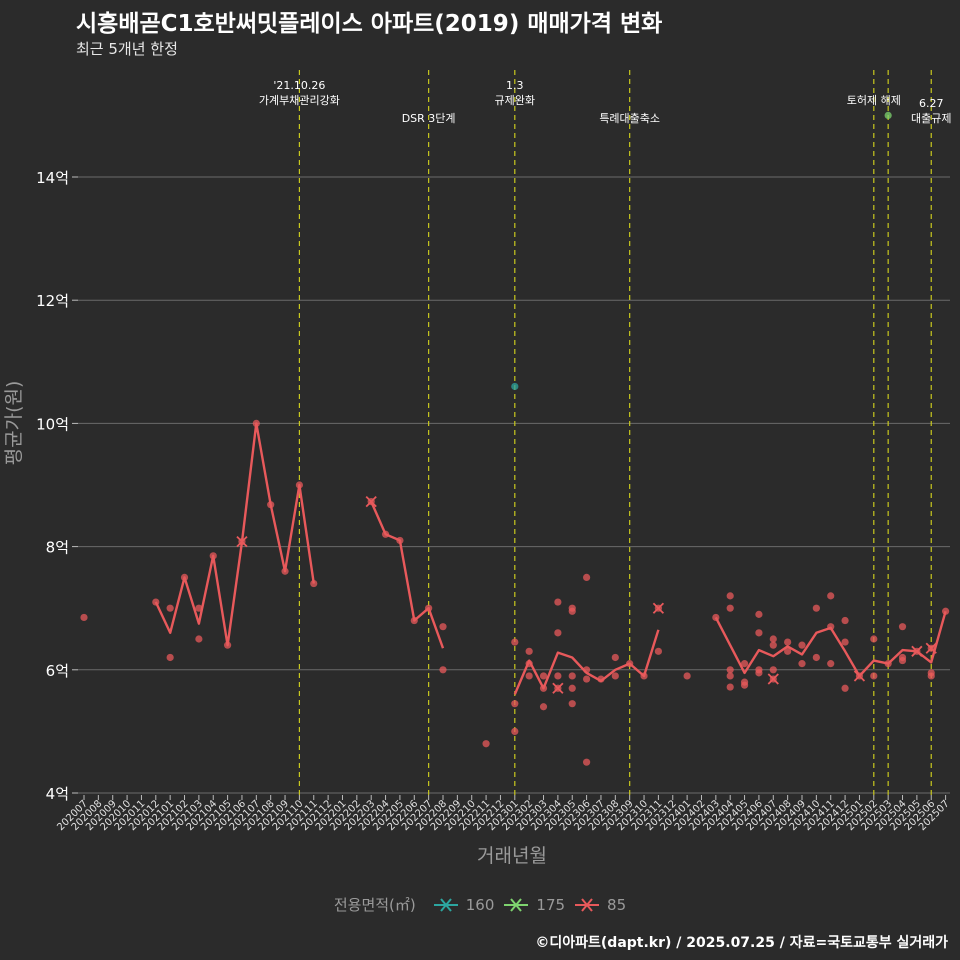 The width and height of the screenshot is (960, 960). I want to click on chart-title: 시흥배곧C1호반써밋플레이스 아파트(2019) 매매가격 변화, so click(369, 24).